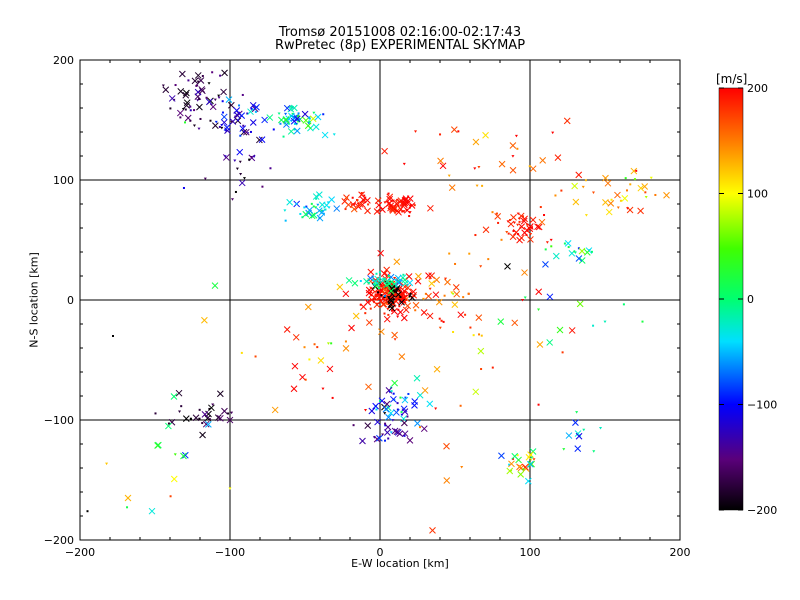  What do you see at coordinates (762, 510) in the screenshot?
I see `colorbar-tick-label: −200` at bounding box center [762, 510].